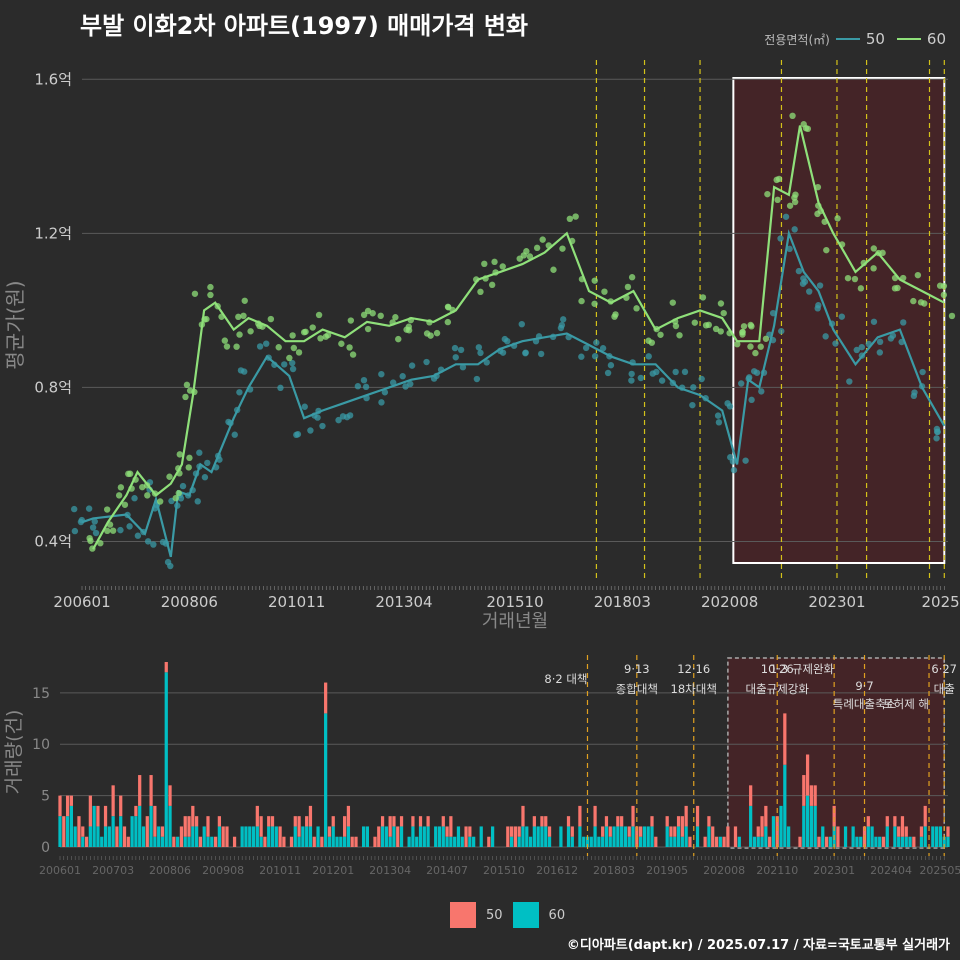 This screenshot has height=960, width=960. I want to click on y-tick-label-volume: 15, so click(41, 694).